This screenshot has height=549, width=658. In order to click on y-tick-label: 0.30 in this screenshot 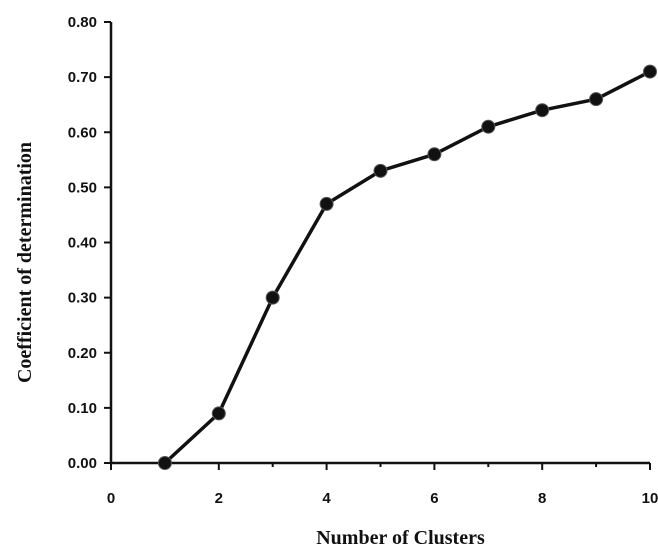, I will do `click(82, 298)`.